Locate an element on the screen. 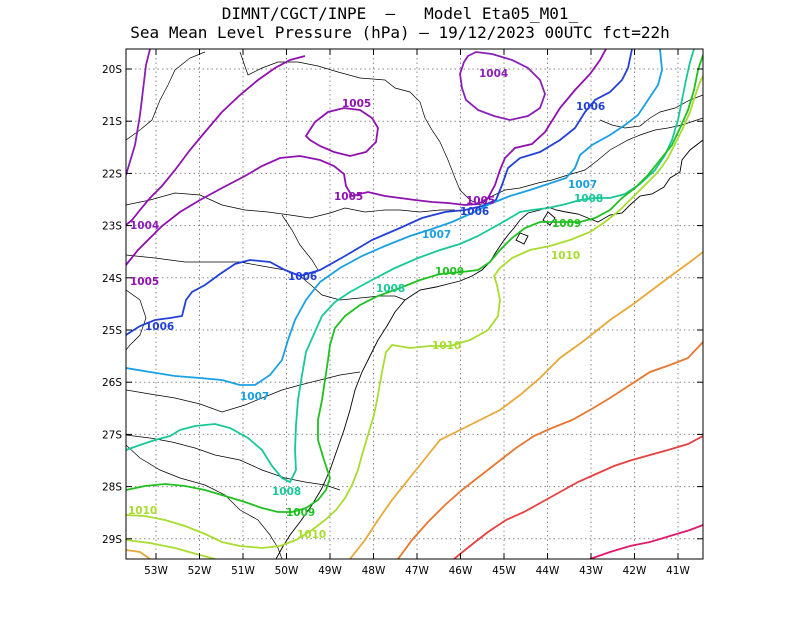 This screenshot has height=618, width=800. lon-label: 42W is located at coordinates (635, 571).